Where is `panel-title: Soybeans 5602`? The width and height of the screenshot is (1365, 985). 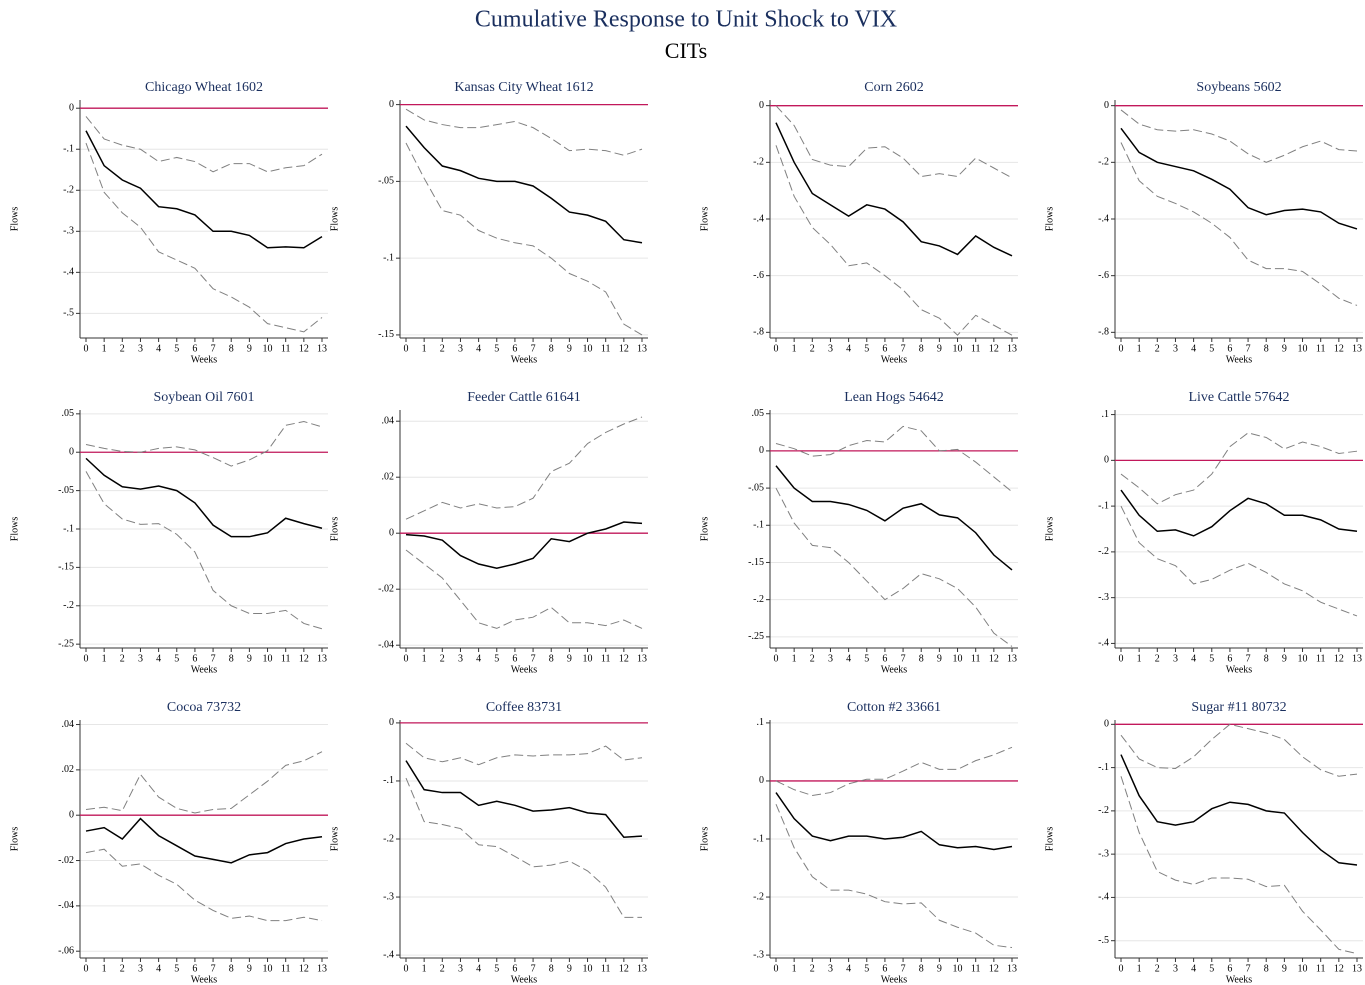 panel-title: Soybeans 5602 is located at coordinates (1238, 87).